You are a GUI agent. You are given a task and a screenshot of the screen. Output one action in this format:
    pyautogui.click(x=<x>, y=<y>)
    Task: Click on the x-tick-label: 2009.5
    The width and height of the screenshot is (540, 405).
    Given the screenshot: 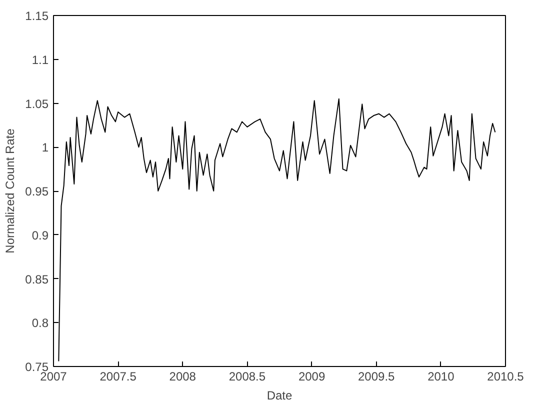 What is the action you would take?
    pyautogui.click(x=377, y=377)
    